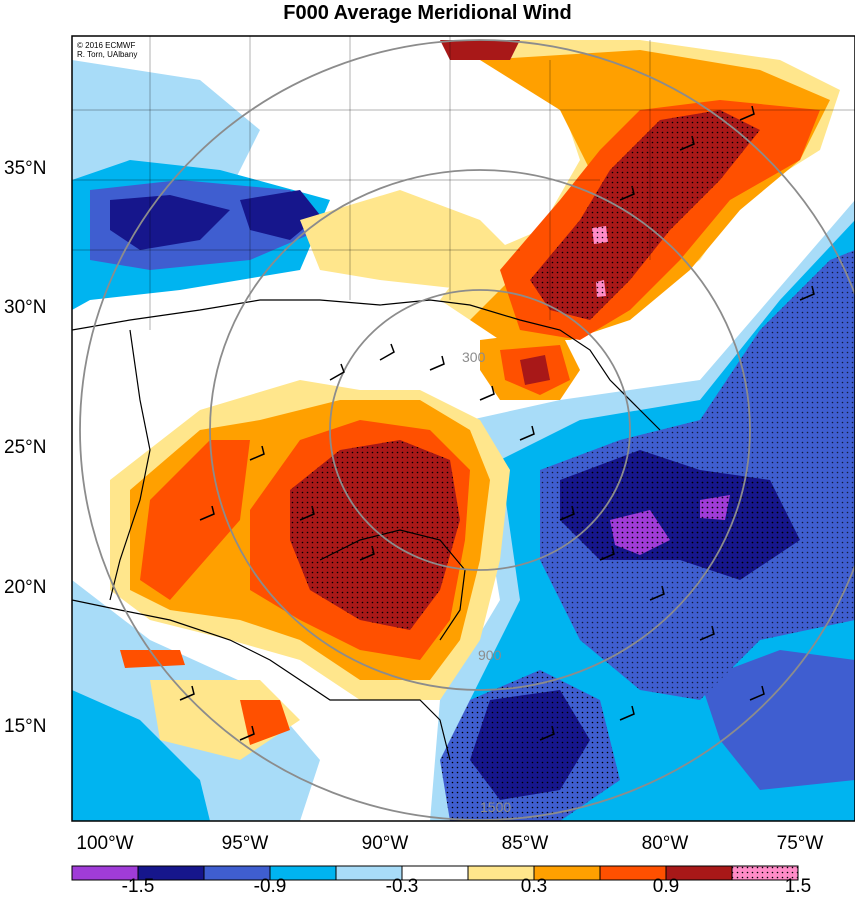  Describe the element at coordinates (141, 755) in the screenshot. I see `cyan-region` at that location.